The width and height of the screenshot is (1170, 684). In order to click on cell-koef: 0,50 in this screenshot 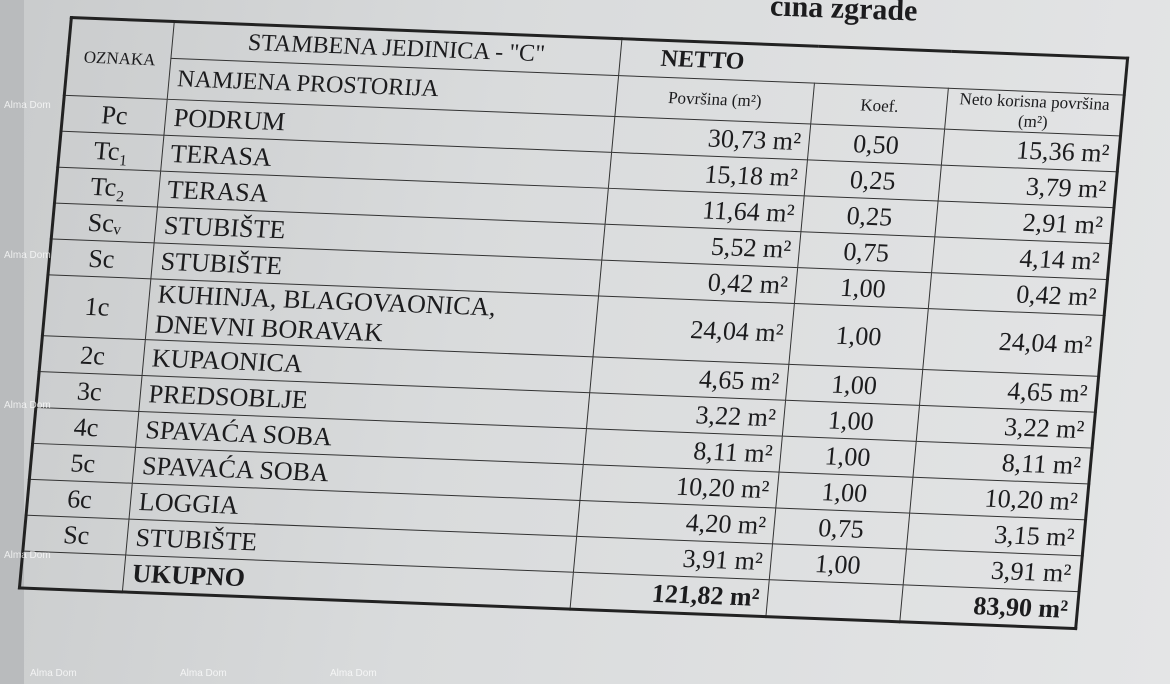, I will do `click(876, 145)`.